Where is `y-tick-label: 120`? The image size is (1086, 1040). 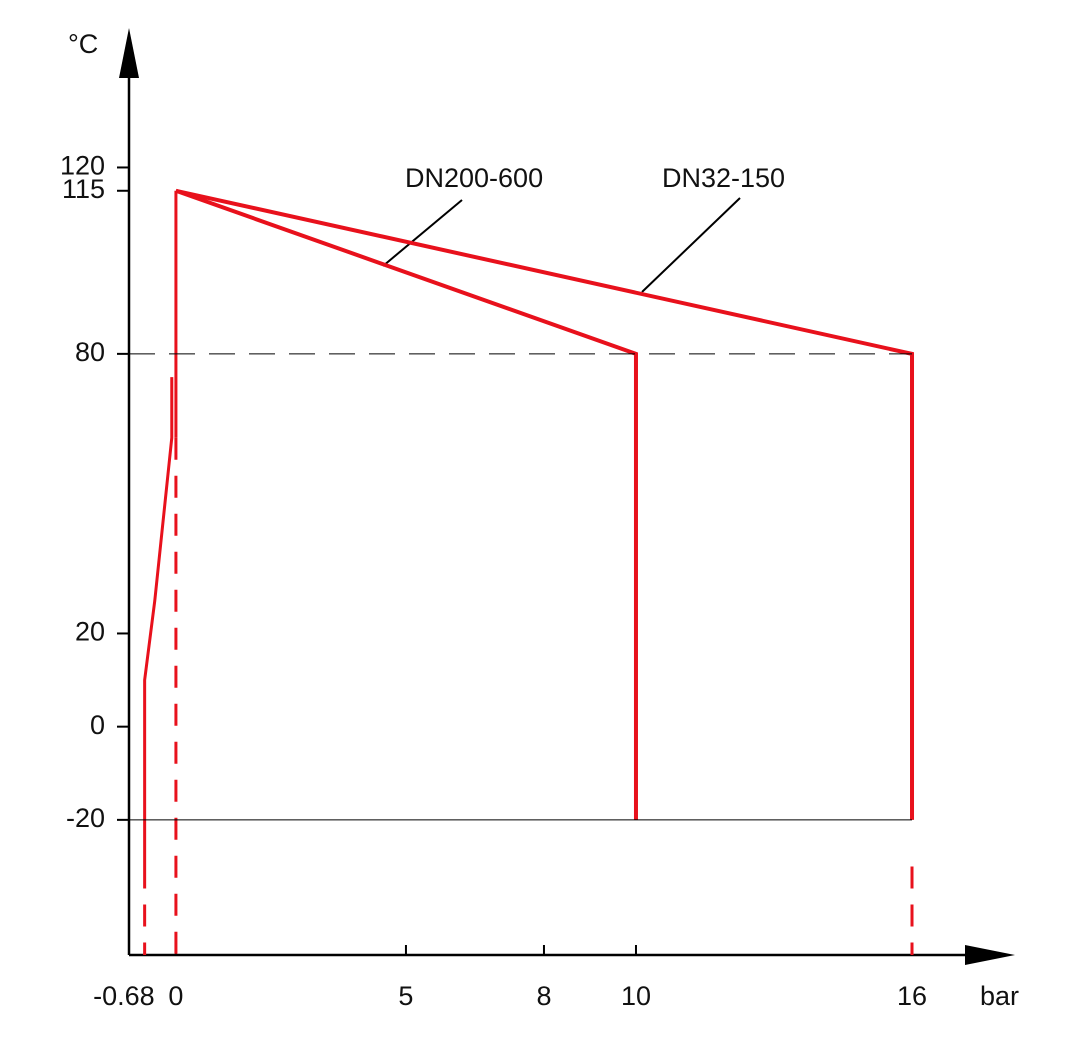
y-tick-label: 120 is located at coordinates (82, 166).